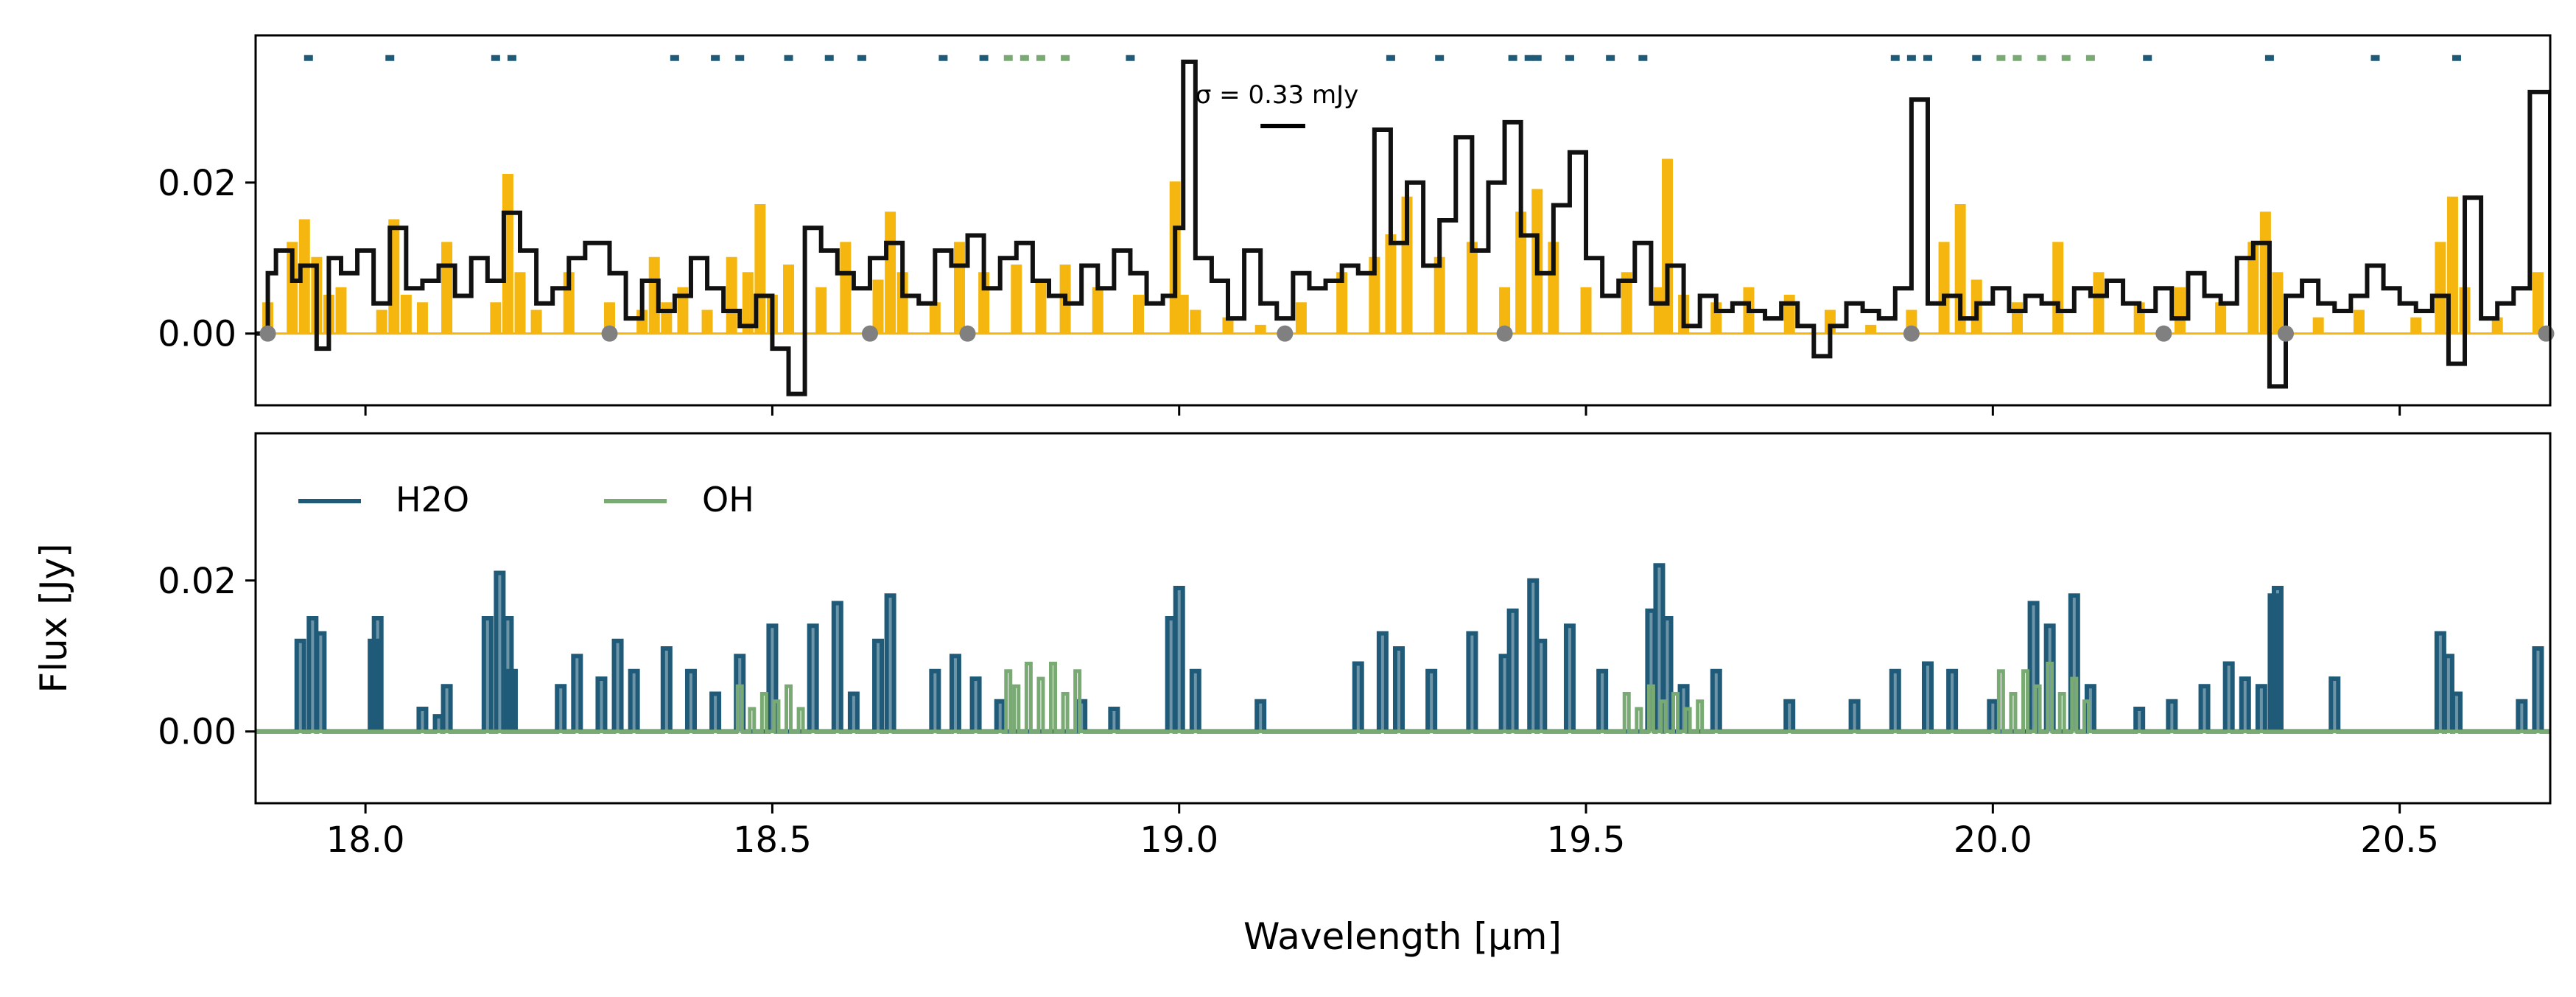 The height and width of the screenshot is (997, 2576). I want to click on top-ytick-label: 0.02, so click(197, 184).